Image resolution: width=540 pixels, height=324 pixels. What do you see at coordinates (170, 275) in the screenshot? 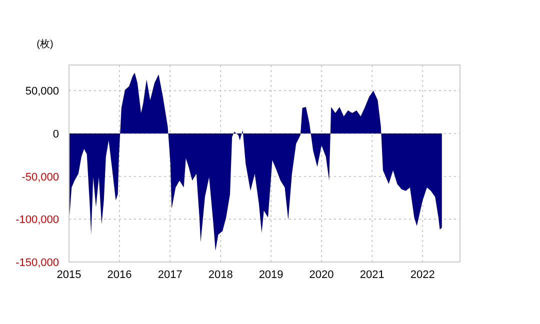
I see `x-tick-label: 2017` at bounding box center [170, 275].